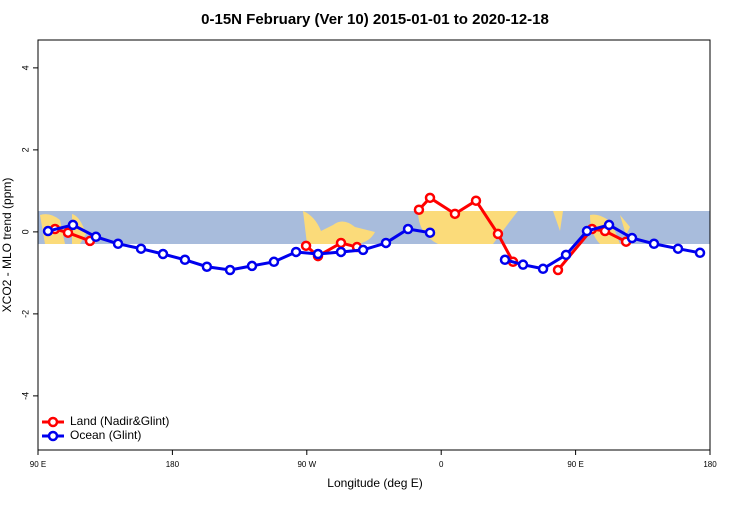 The width and height of the screenshot is (750, 505). Describe the element at coordinates (25, 396) in the screenshot. I see `y-tick-label: -4` at that location.